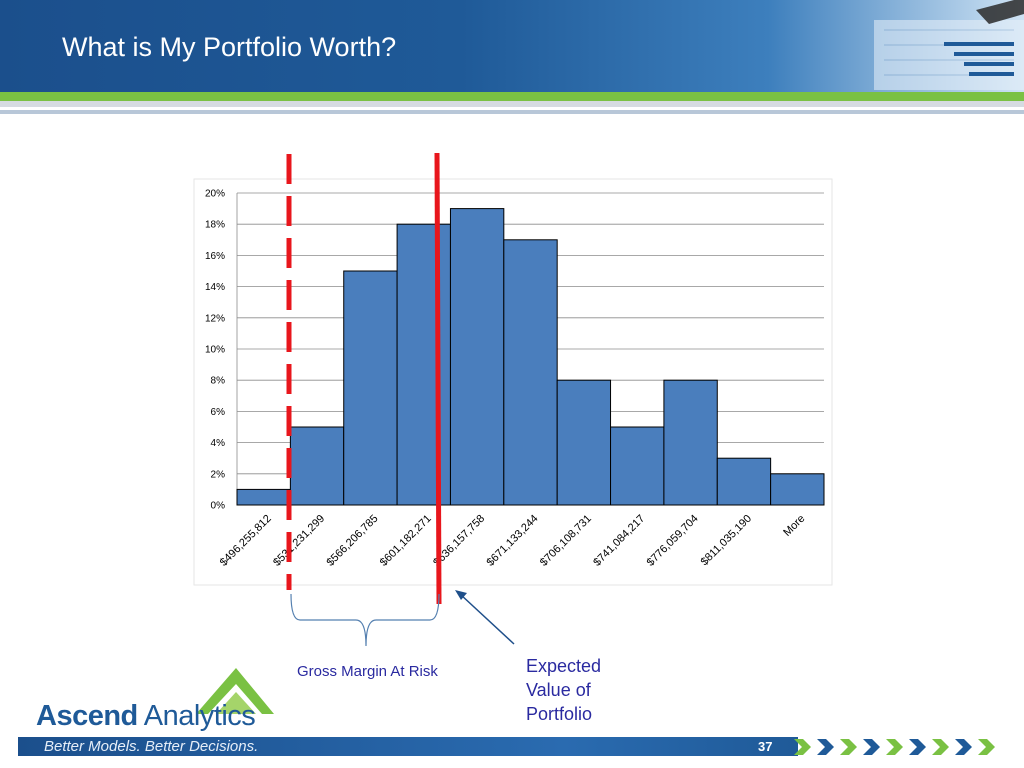 The width and height of the screenshot is (1024, 768). Describe the element at coordinates (151, 746) in the screenshot. I see `footer-tagline: Better Models. Better Decisions.` at that location.